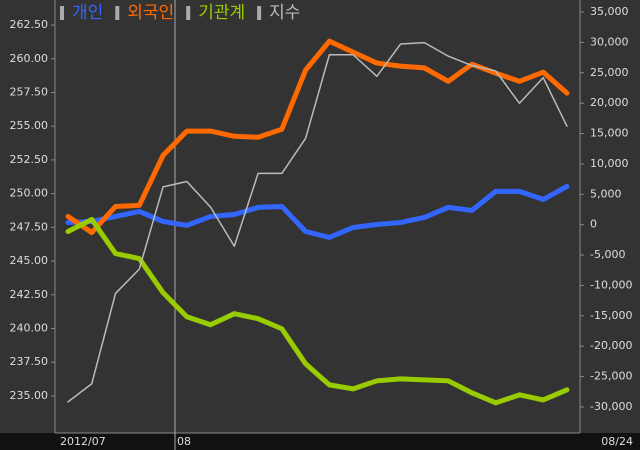 This screenshot has width=640, height=450. Describe the element at coordinates (617, 441) in the screenshot. I see `x-tick-label: 08/24` at that location.